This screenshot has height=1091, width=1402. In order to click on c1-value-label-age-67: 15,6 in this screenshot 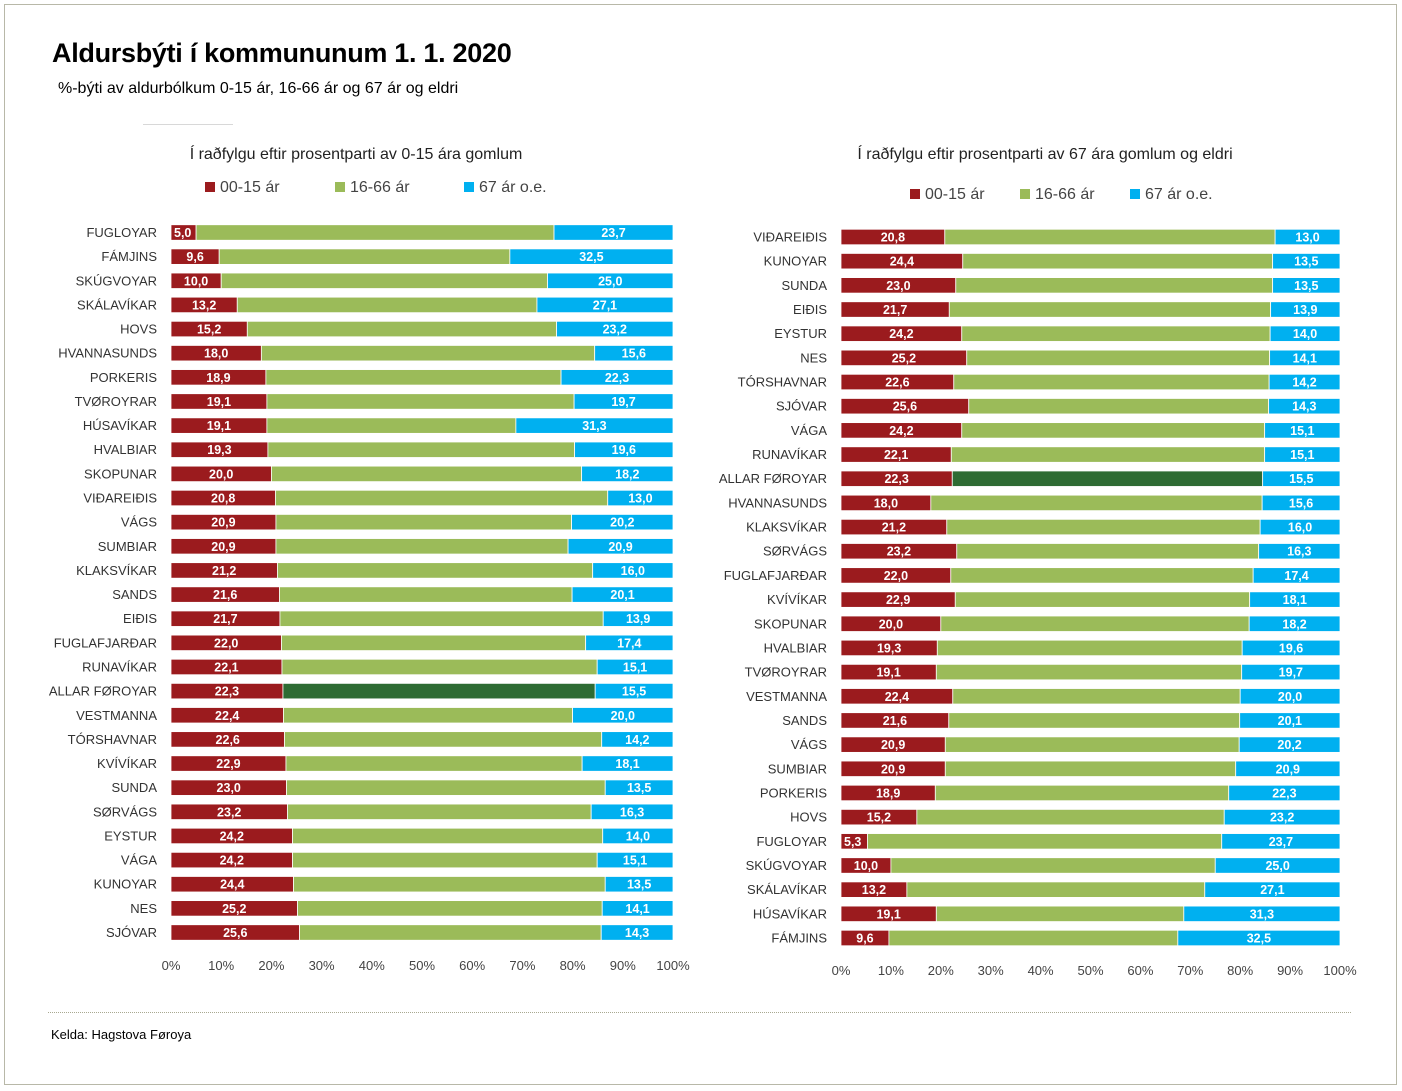, I will do `click(634, 354)`.